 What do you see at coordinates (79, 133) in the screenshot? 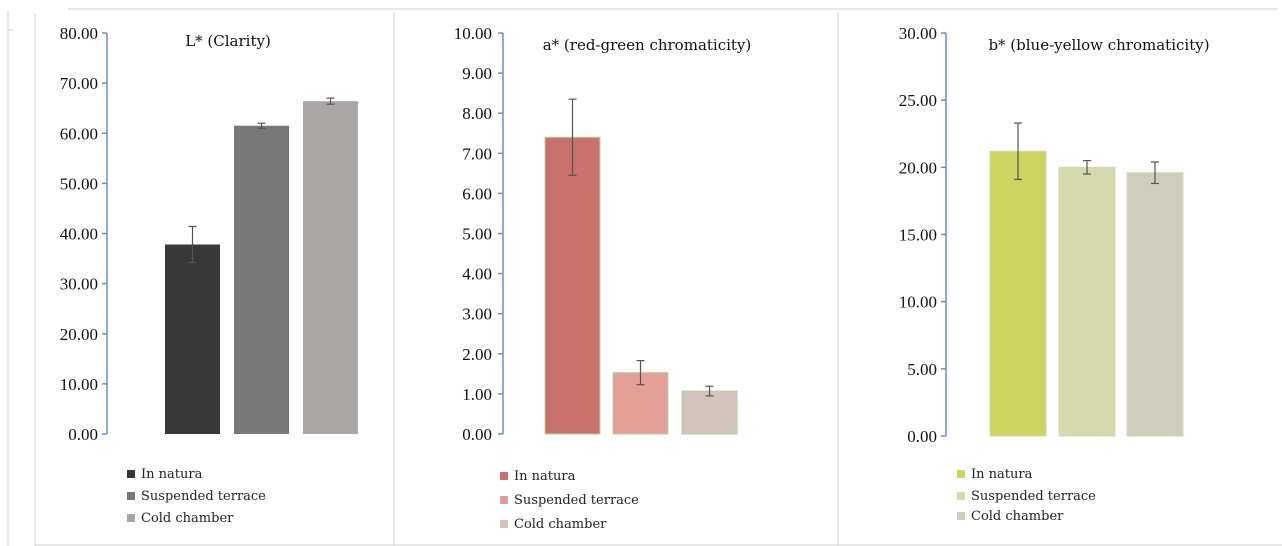
I see `y-tick-label: 60.00` at bounding box center [79, 133].